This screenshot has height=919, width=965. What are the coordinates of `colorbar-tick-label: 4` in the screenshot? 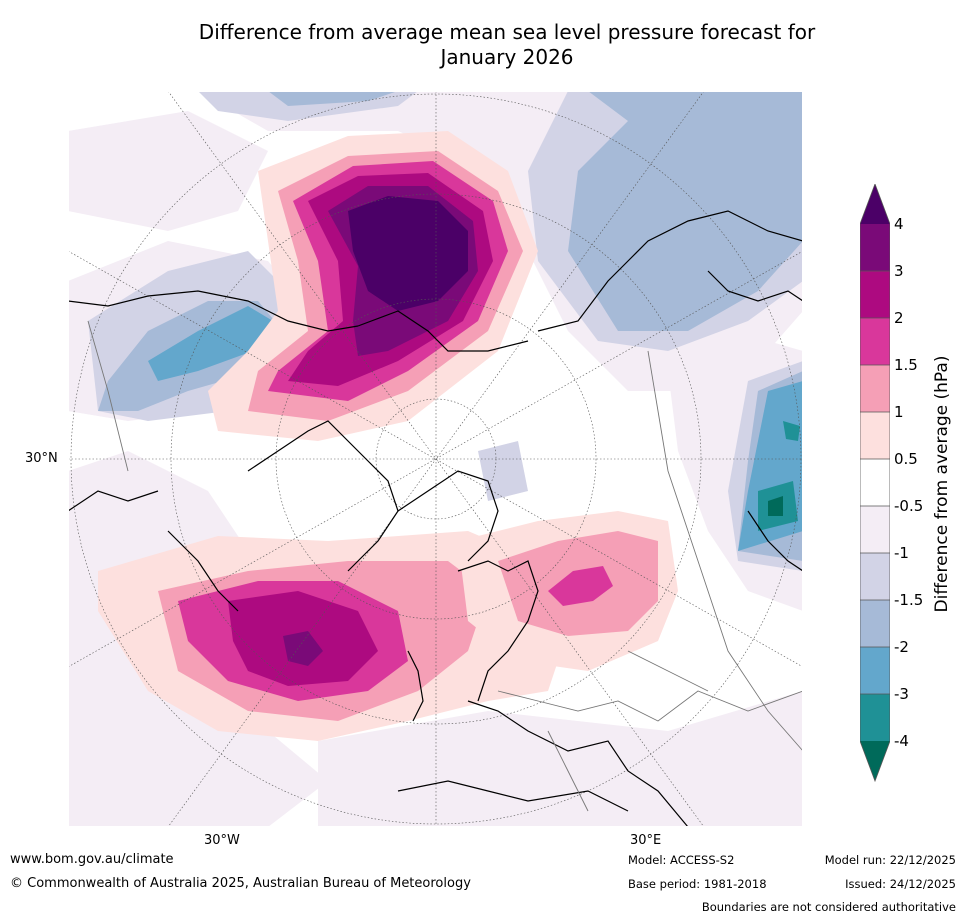 It's located at (899, 224).